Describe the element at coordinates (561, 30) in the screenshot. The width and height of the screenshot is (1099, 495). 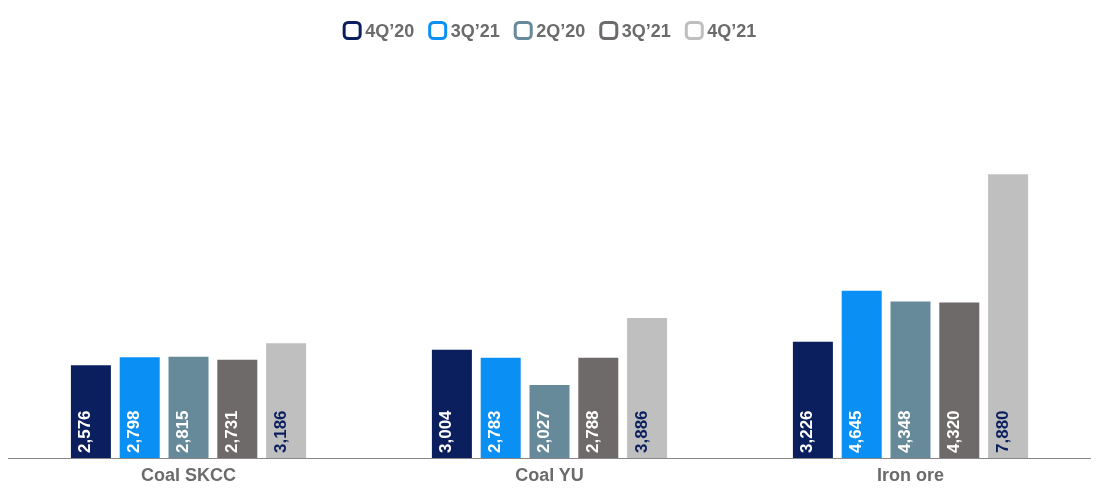
I see `legend-label: 2Q’20` at that location.